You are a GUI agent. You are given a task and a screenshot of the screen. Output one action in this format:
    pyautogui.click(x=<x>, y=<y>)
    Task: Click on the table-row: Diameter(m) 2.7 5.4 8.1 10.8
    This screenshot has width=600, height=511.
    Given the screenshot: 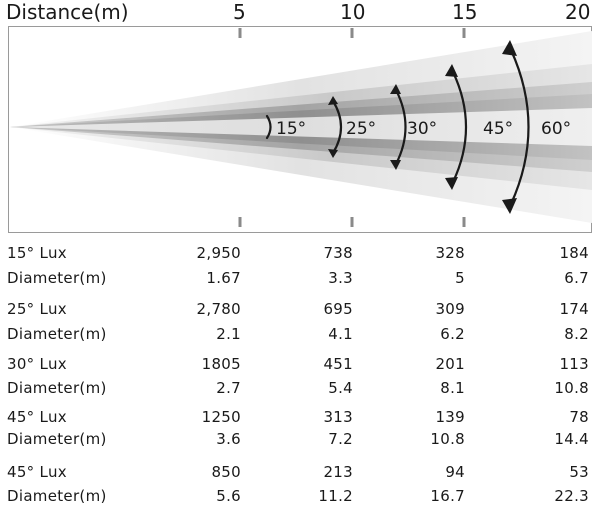 What is the action you would take?
    pyautogui.click(x=300, y=390)
    